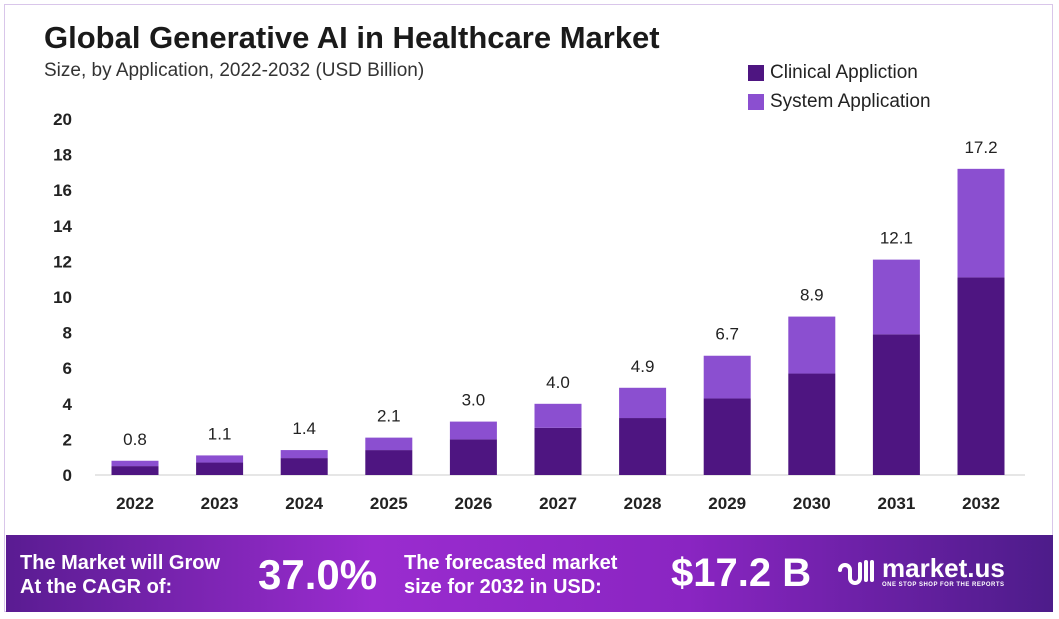 The height and width of the screenshot is (619, 1059). I want to click on legend-item-clinical: Clinical Appliction, so click(839, 72).